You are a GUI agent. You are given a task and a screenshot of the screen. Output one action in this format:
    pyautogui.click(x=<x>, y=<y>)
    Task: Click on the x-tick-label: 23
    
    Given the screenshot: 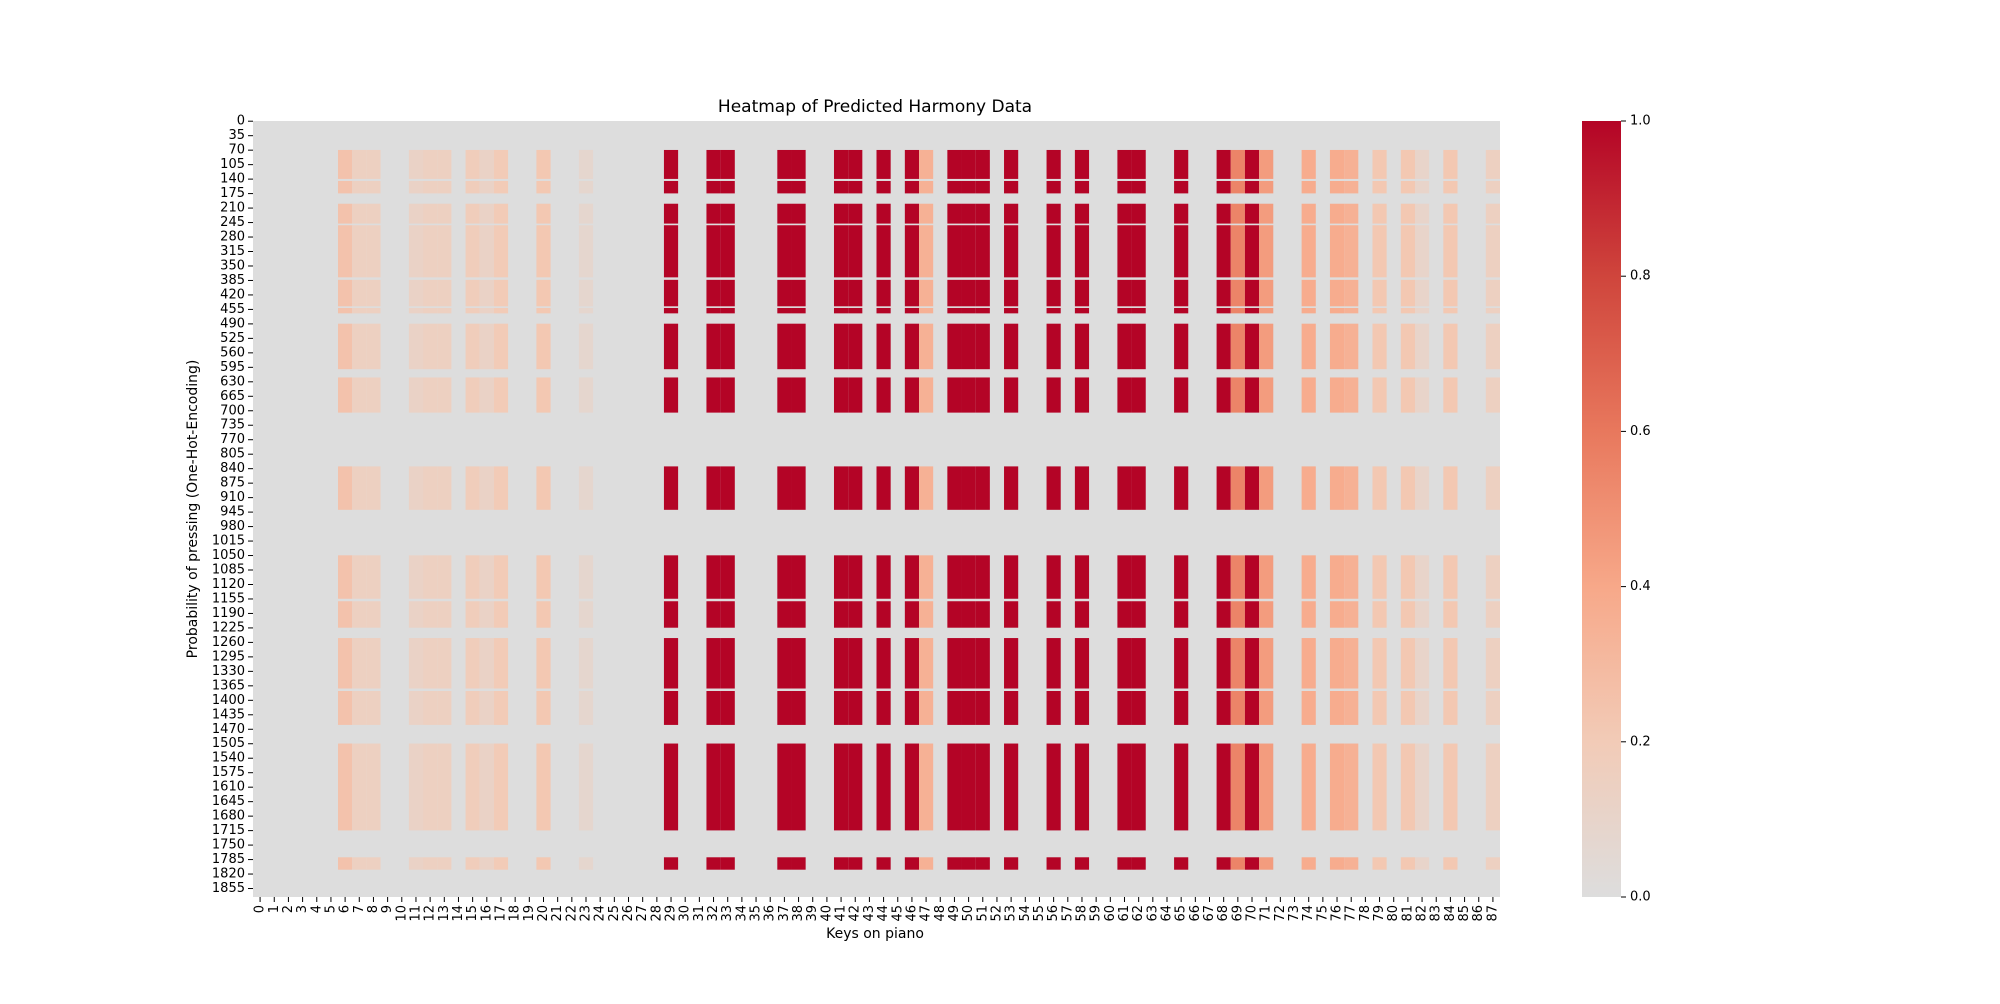 What is the action you would take?
    pyautogui.click(x=586, y=913)
    